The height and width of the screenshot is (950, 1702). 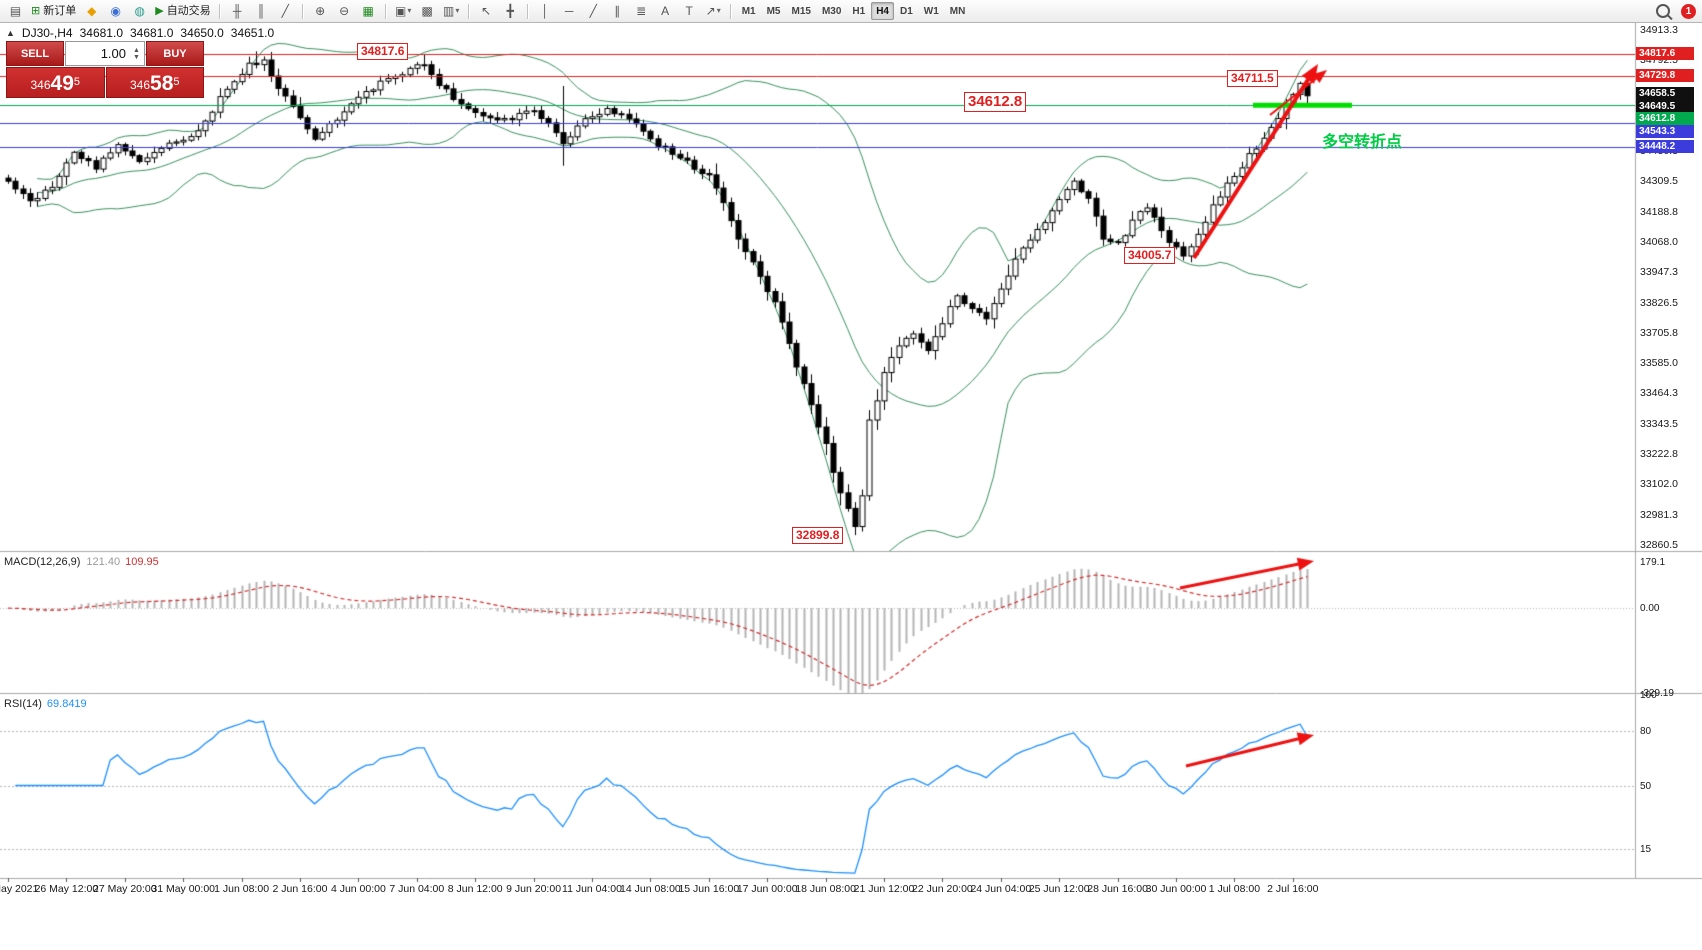 I want to click on label-tool-icon: T, so click(x=689, y=11).